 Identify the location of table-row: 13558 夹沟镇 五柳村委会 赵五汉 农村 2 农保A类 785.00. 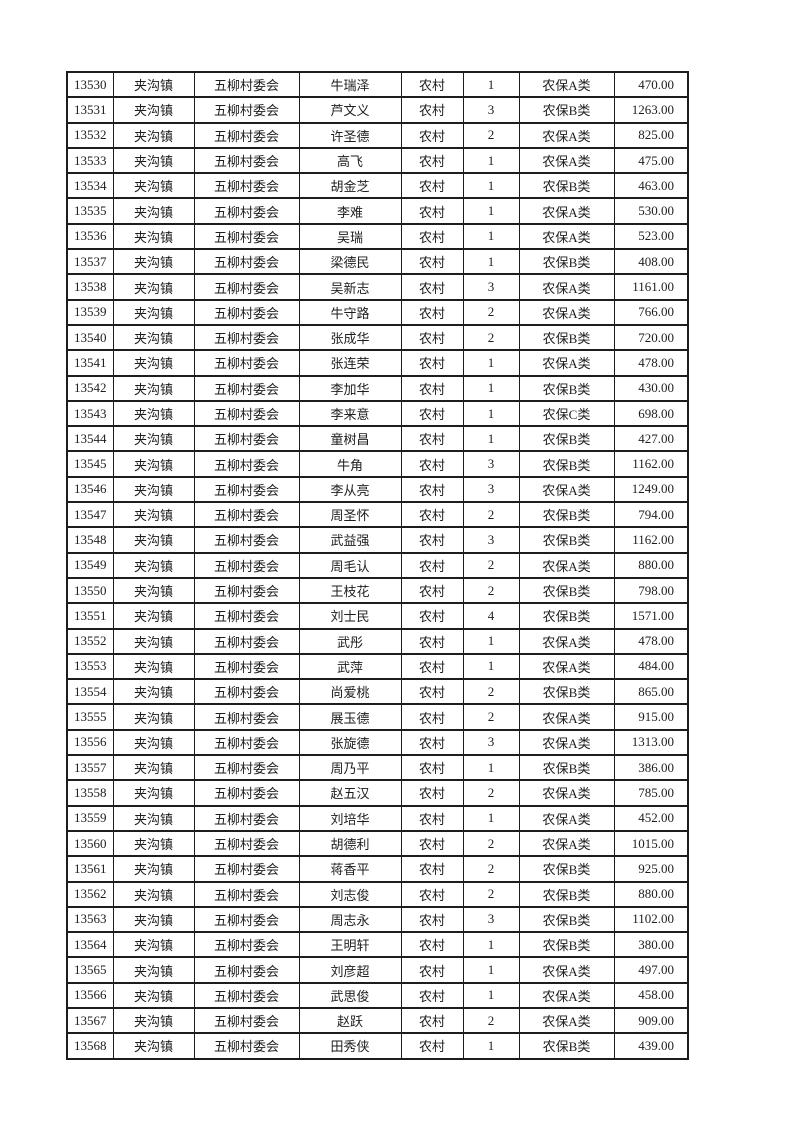
(377, 793).